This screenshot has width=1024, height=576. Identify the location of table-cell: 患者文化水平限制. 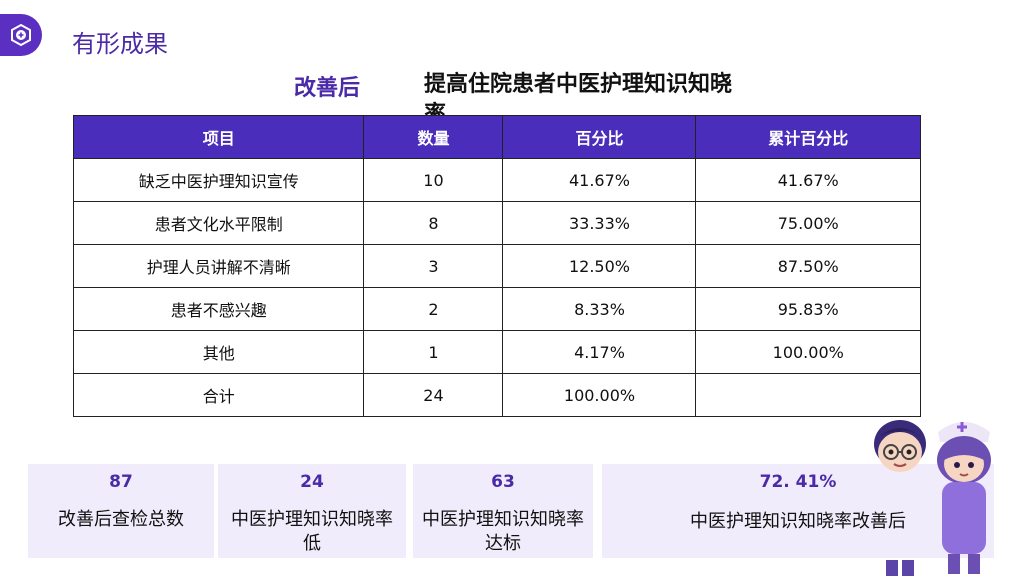
(218, 223).